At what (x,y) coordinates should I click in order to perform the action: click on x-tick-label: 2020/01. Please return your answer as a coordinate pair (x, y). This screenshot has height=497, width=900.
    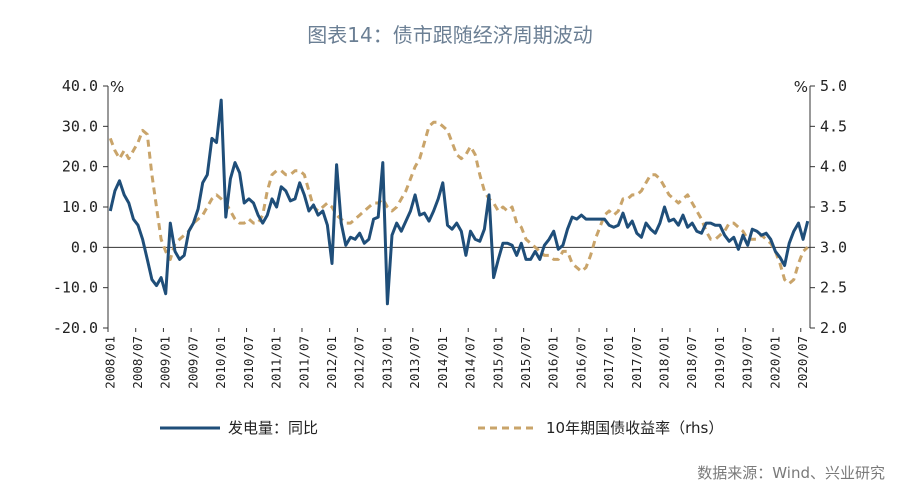
    Looking at the image, I should click on (774, 362).